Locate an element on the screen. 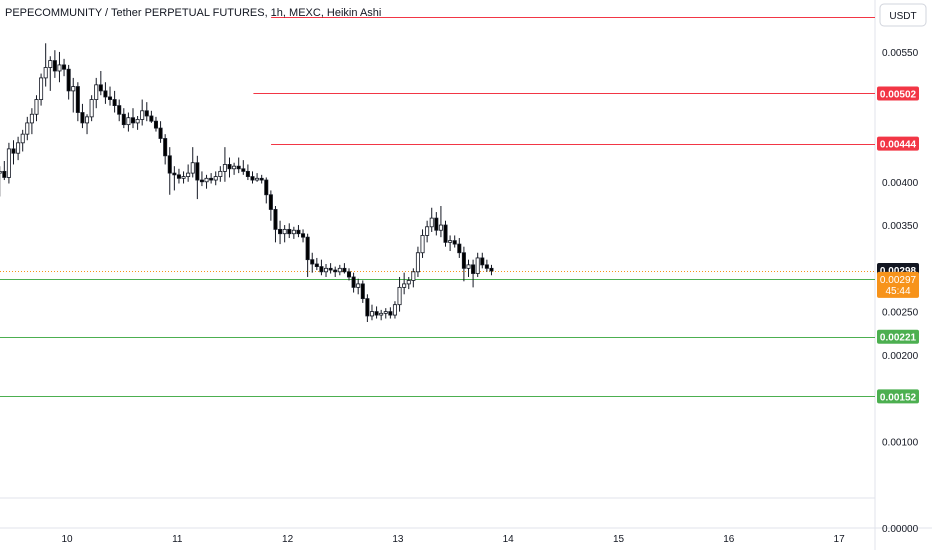 Image resolution: width=932 pixels, height=550 pixels. time-tick-label: 13 is located at coordinates (398, 539).